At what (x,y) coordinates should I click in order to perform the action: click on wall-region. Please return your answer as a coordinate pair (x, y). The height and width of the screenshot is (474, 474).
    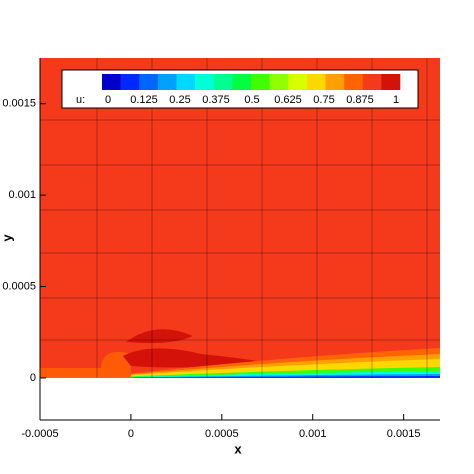
    Looking at the image, I should click on (240, 398).